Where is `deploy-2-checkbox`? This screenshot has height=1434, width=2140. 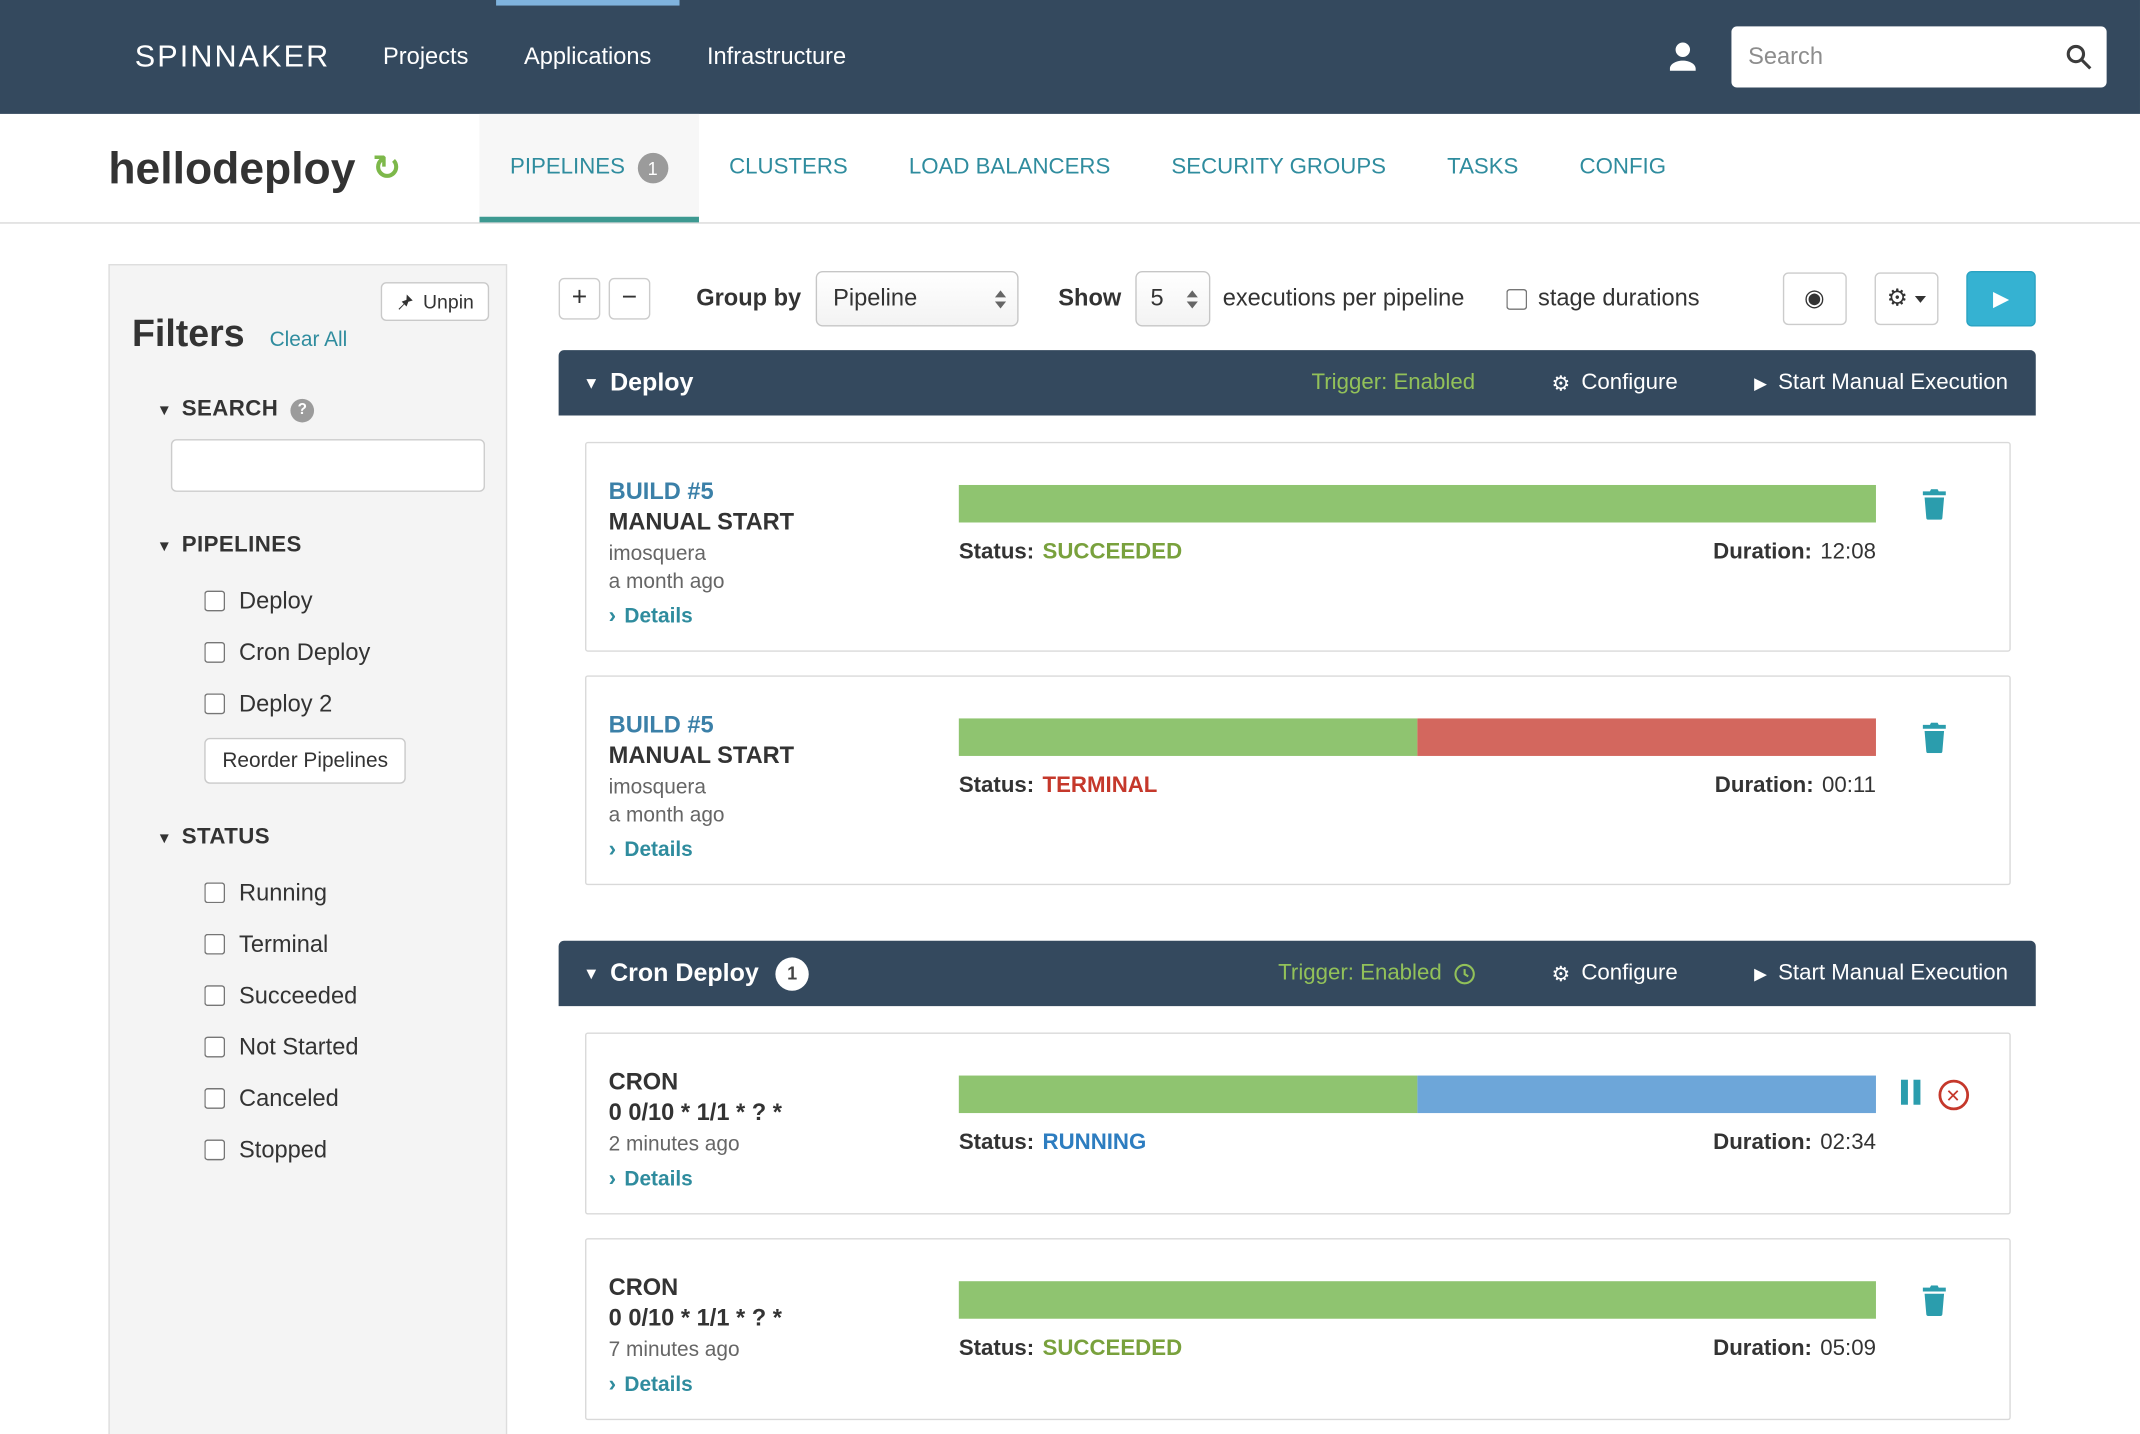 deploy-2-checkbox is located at coordinates (215, 704).